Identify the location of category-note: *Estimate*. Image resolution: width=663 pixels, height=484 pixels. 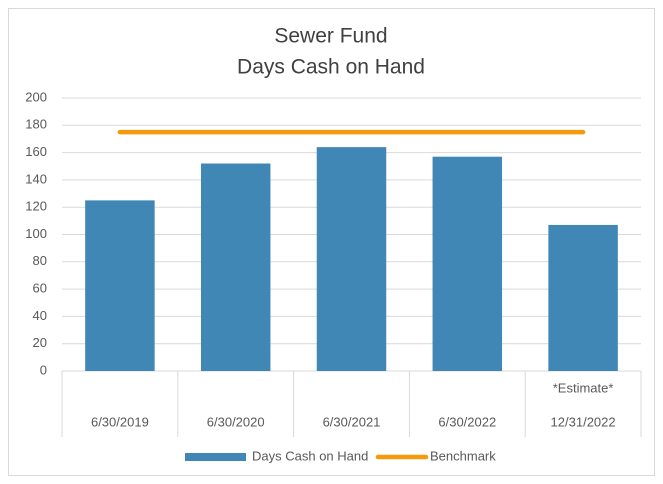
(583, 387).